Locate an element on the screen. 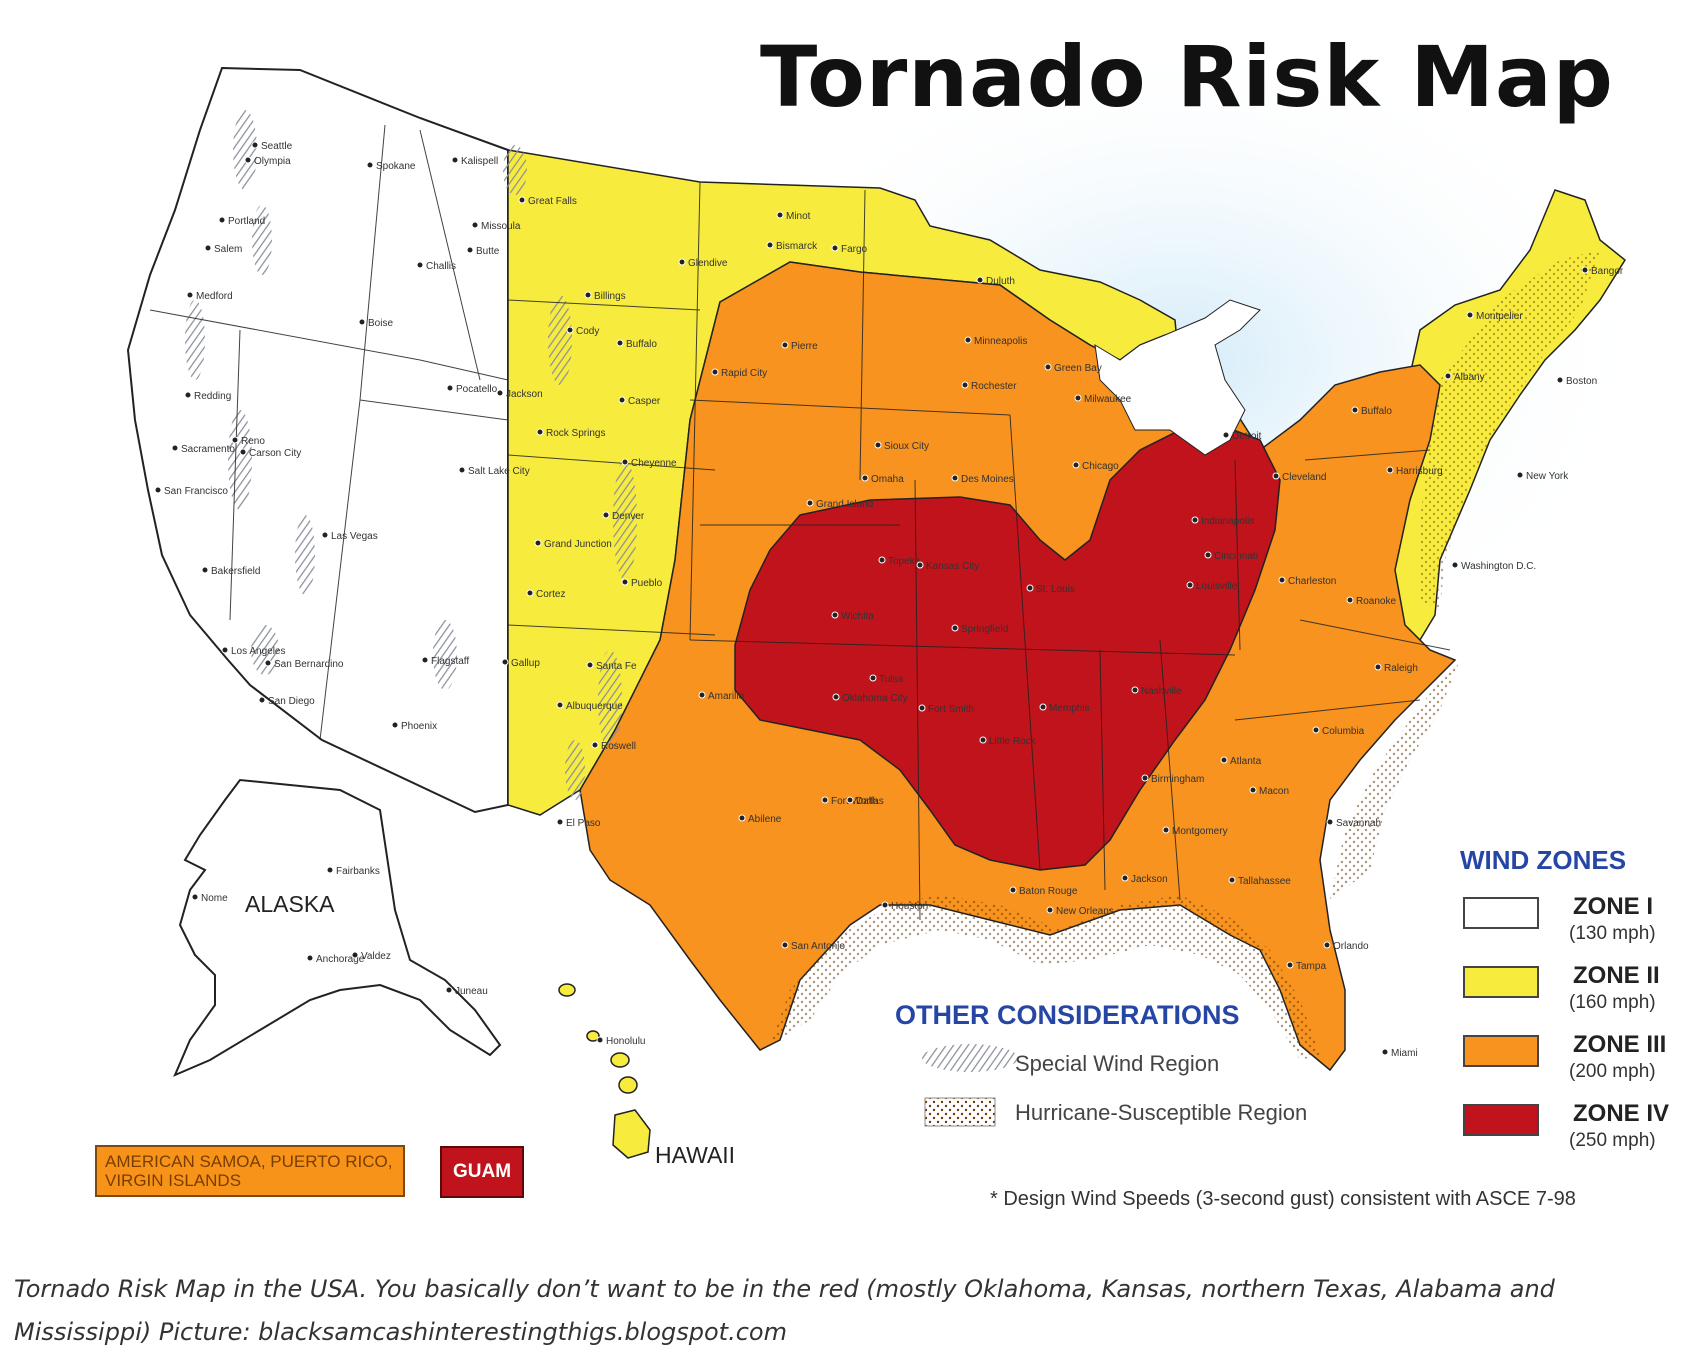 The image size is (1697, 1354). city-label: Duluth is located at coordinates (1000, 281).